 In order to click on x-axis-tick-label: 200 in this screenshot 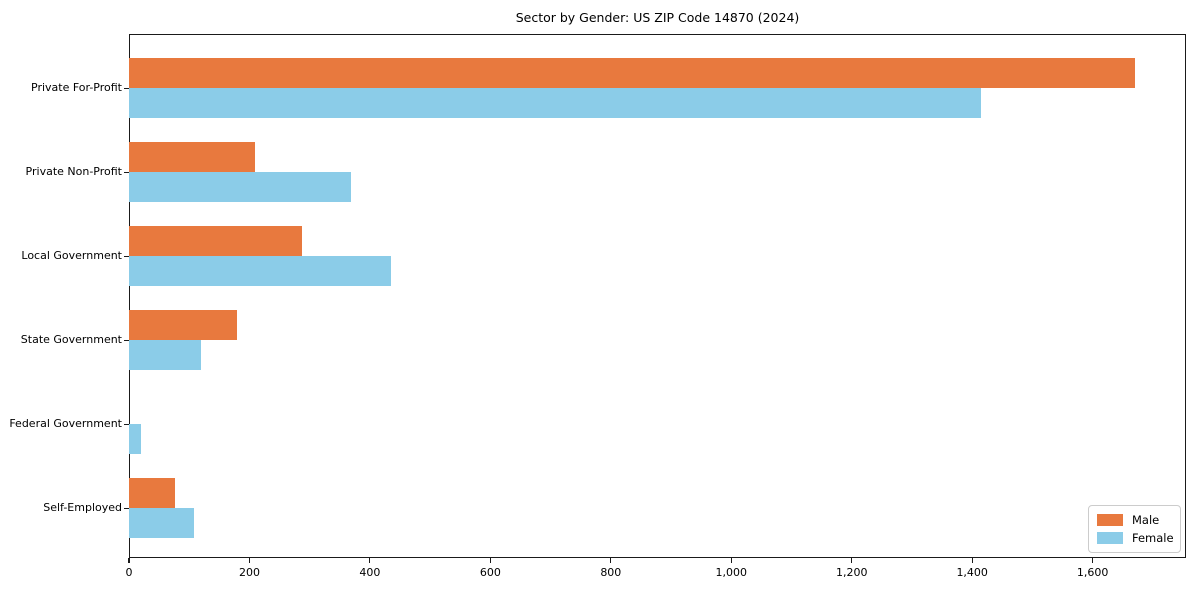, I will do `click(249, 572)`.